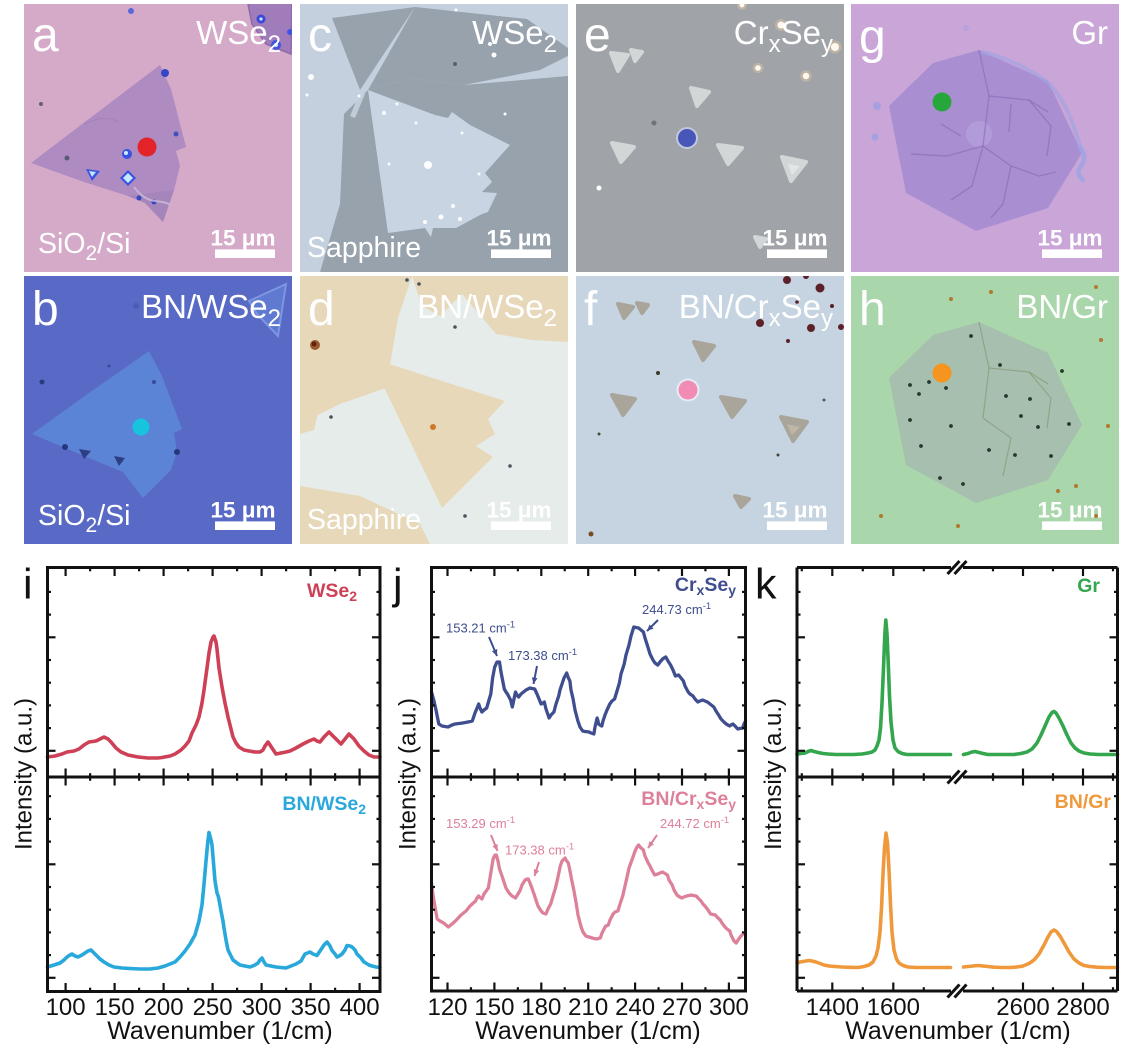  What do you see at coordinates (164, 1007) in the screenshot?
I see `svg-text: 200` at bounding box center [164, 1007].